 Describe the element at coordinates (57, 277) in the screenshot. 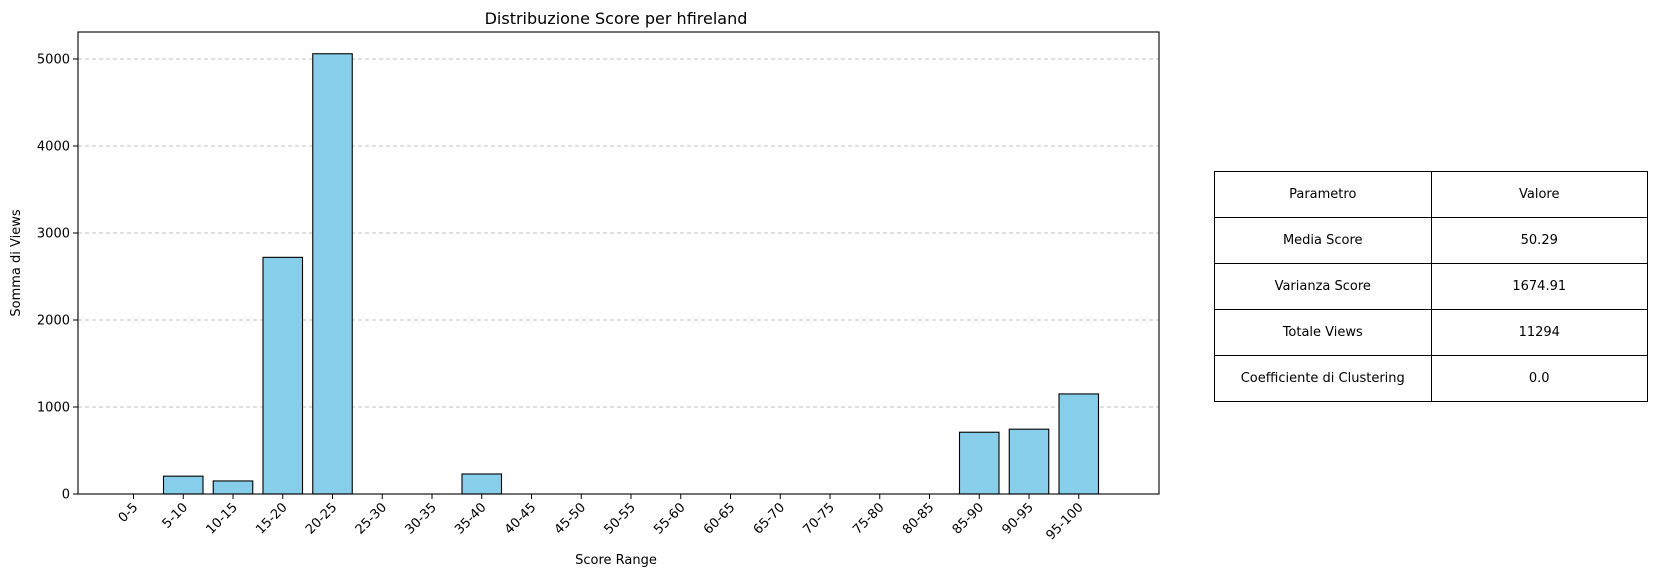

I see `y-axis: 0 1000 2000 3000 4000 5000` at that location.